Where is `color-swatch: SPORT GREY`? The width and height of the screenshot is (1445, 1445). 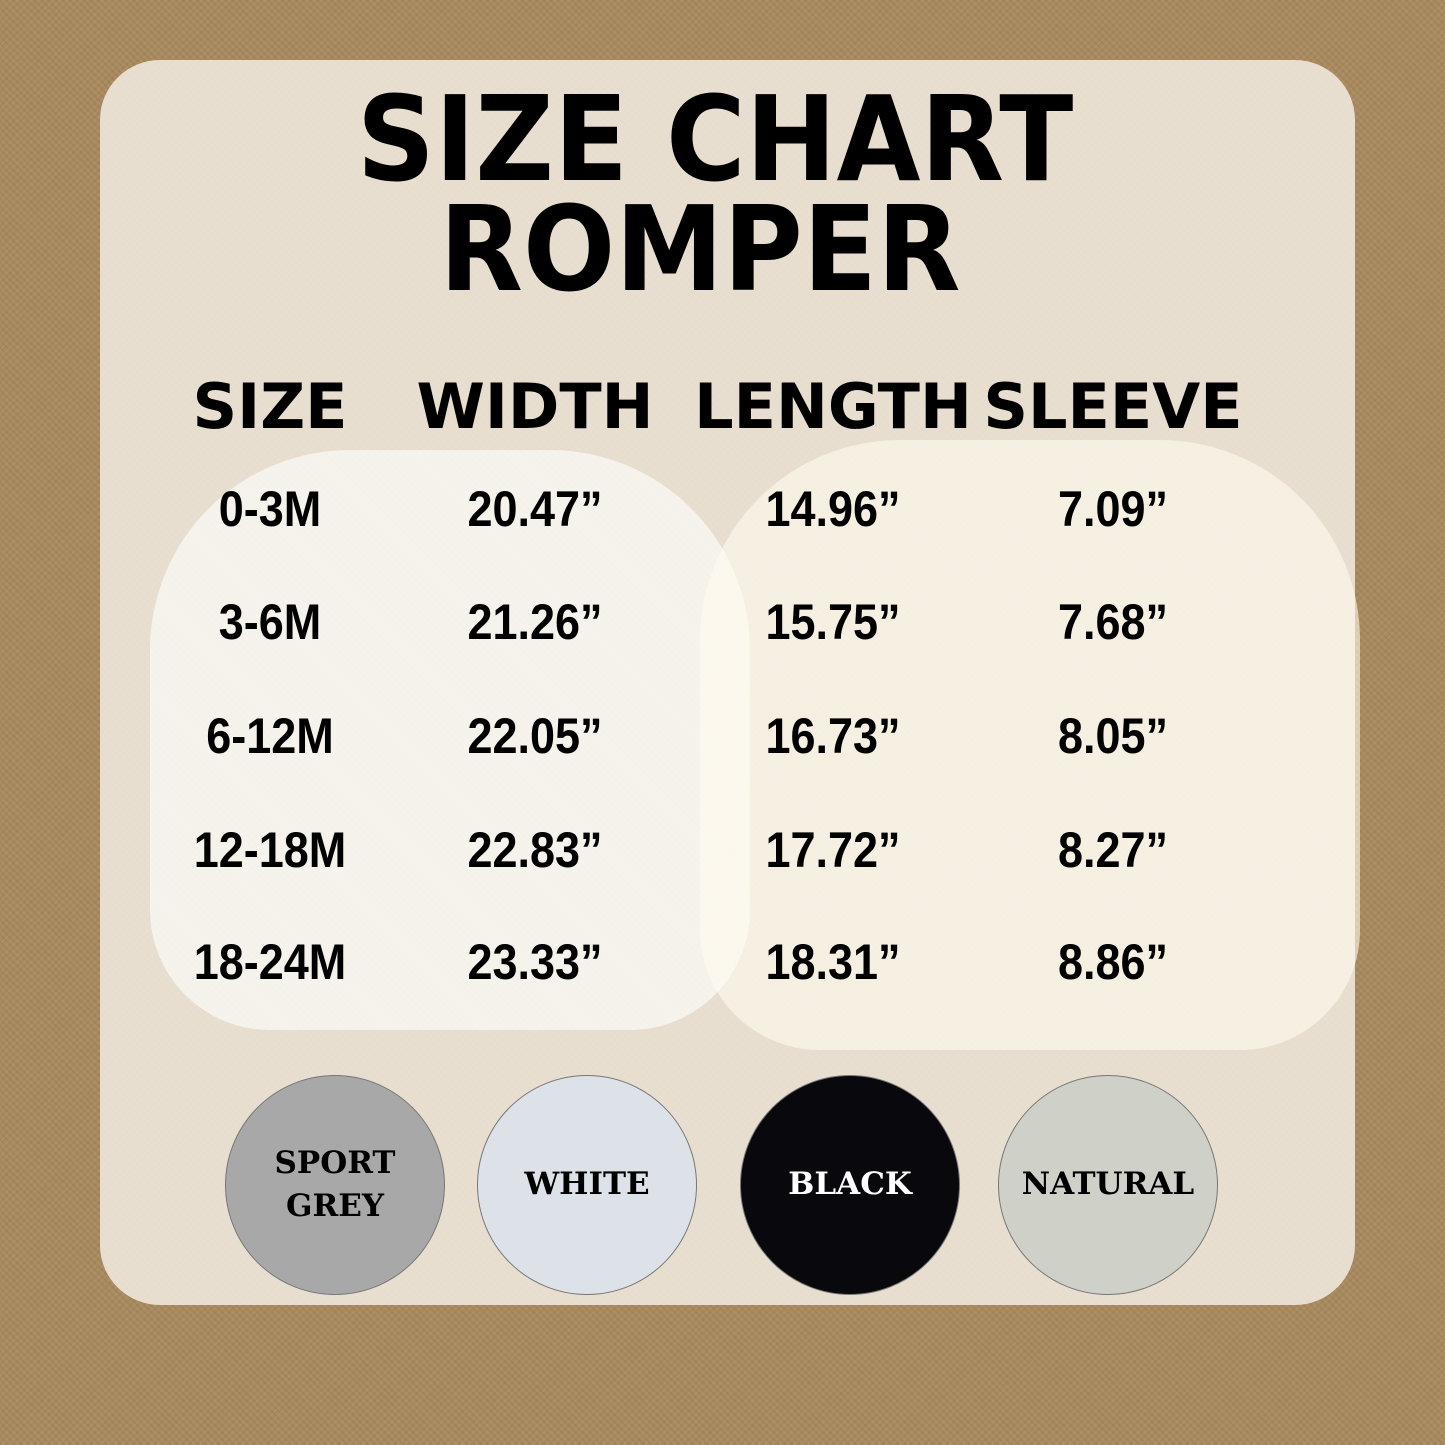 color-swatch: SPORT GREY is located at coordinates (335, 1185).